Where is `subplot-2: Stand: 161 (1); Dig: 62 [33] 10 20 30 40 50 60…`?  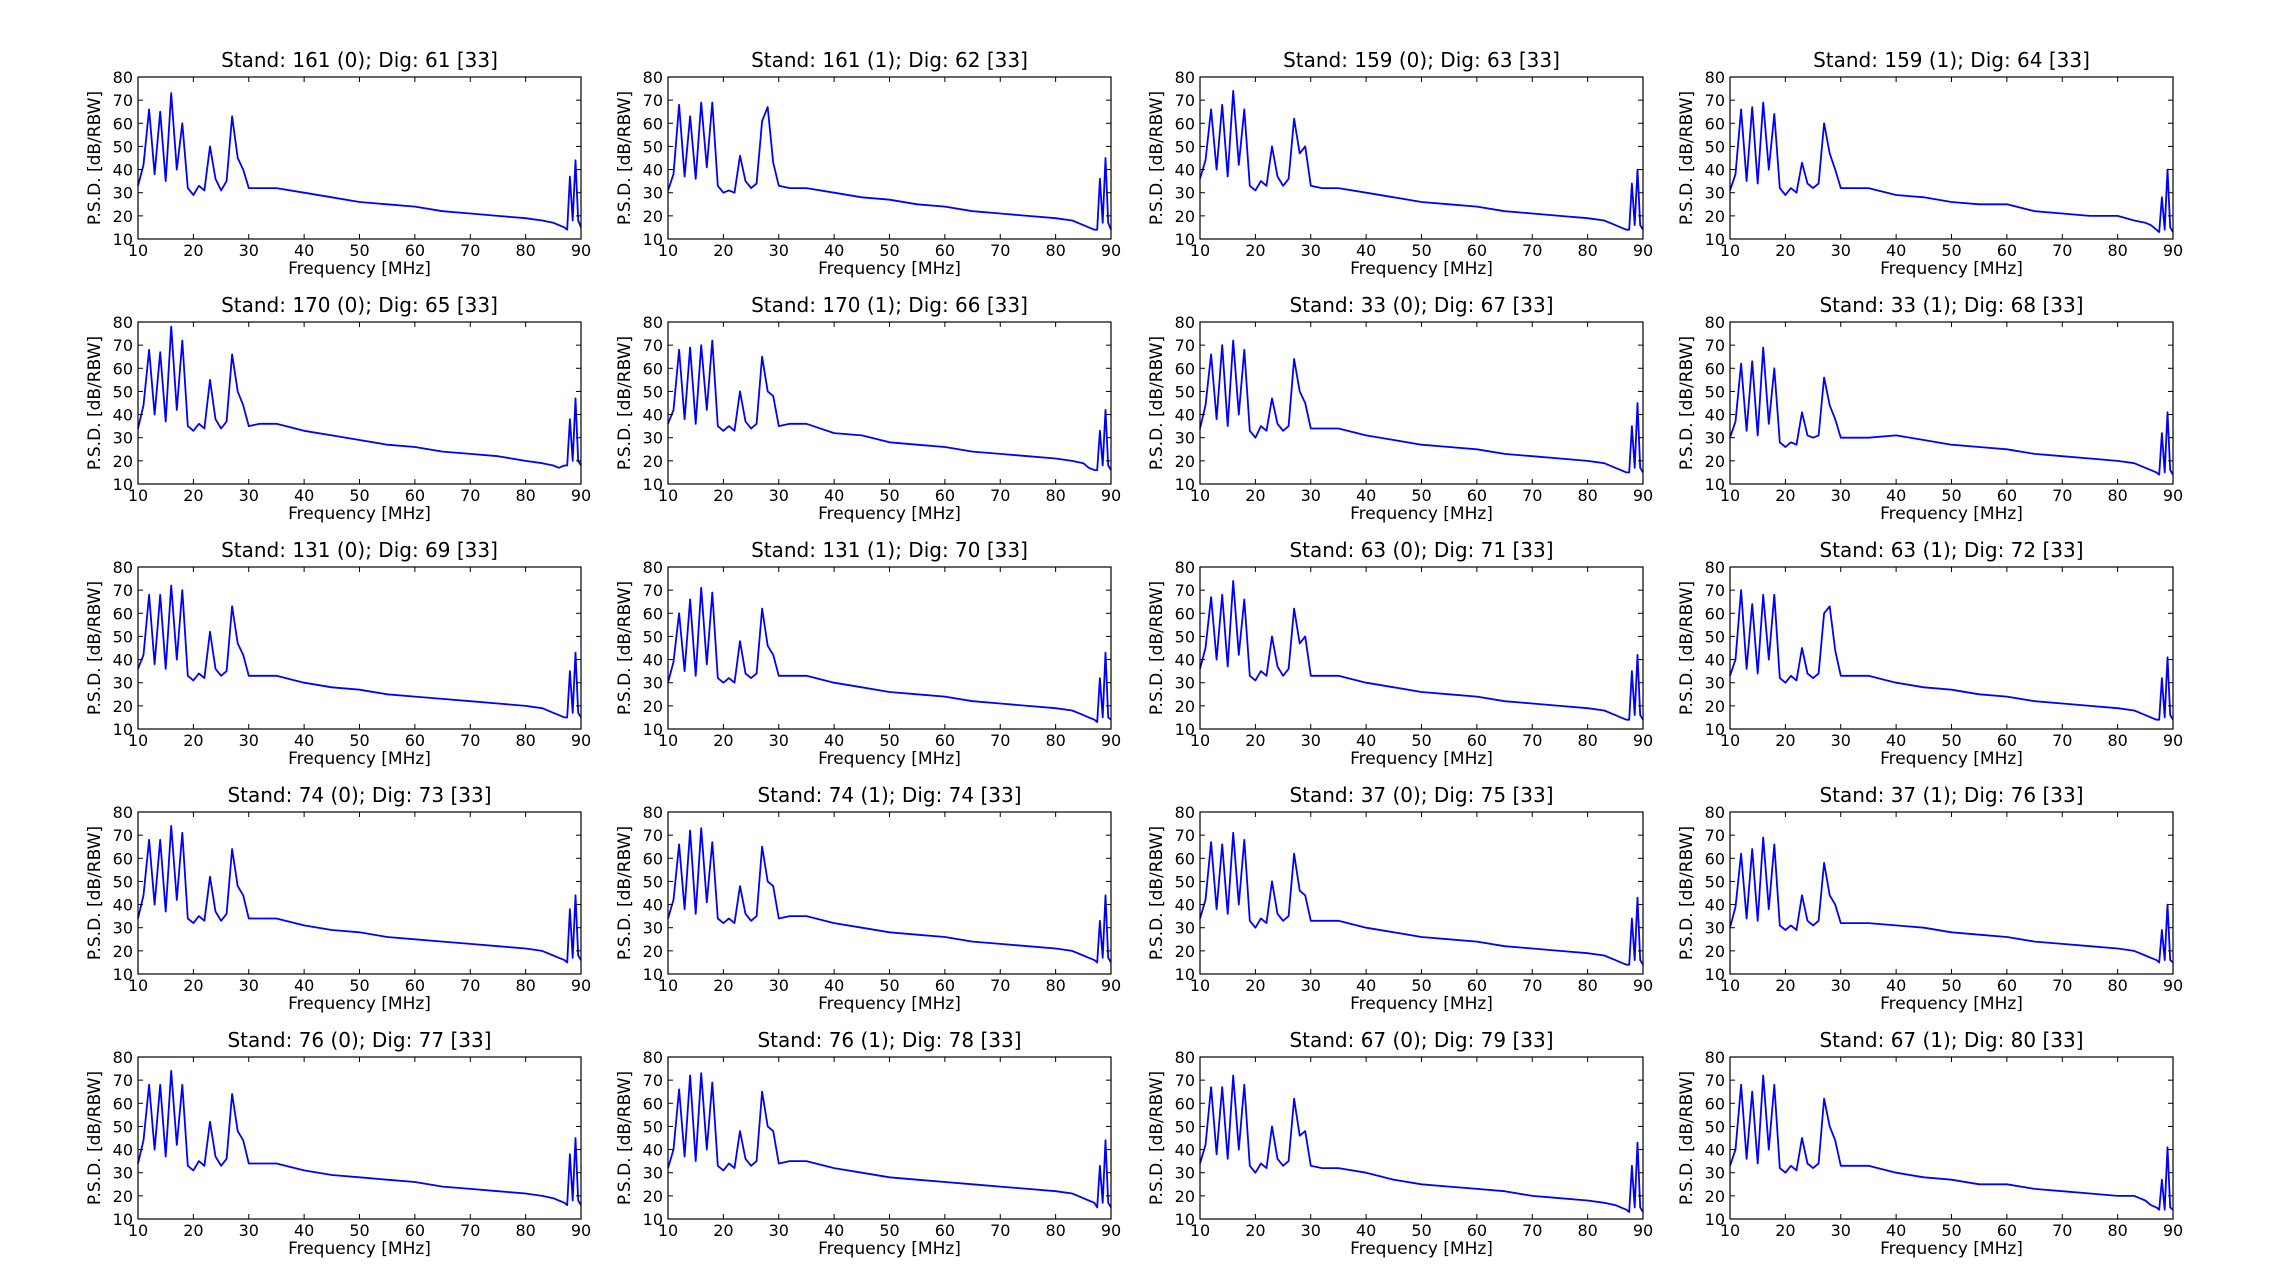 subplot-2: Stand: 161 (1); Dig: 62 [33] 10 20 30 40 50 60… is located at coordinates (868, 163).